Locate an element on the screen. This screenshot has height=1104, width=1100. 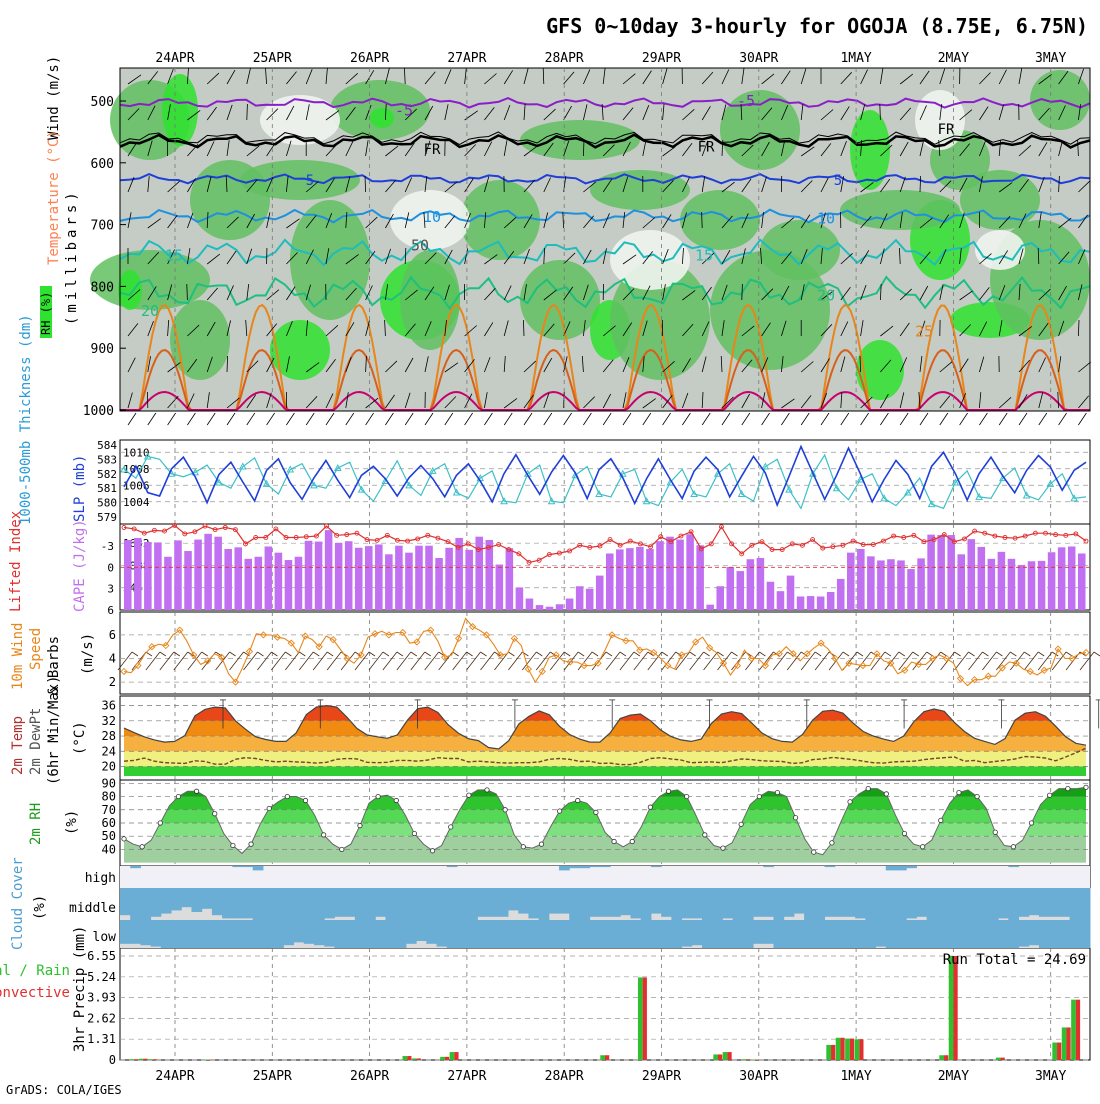
contour-label: 20 is located at coordinates (150, 311).